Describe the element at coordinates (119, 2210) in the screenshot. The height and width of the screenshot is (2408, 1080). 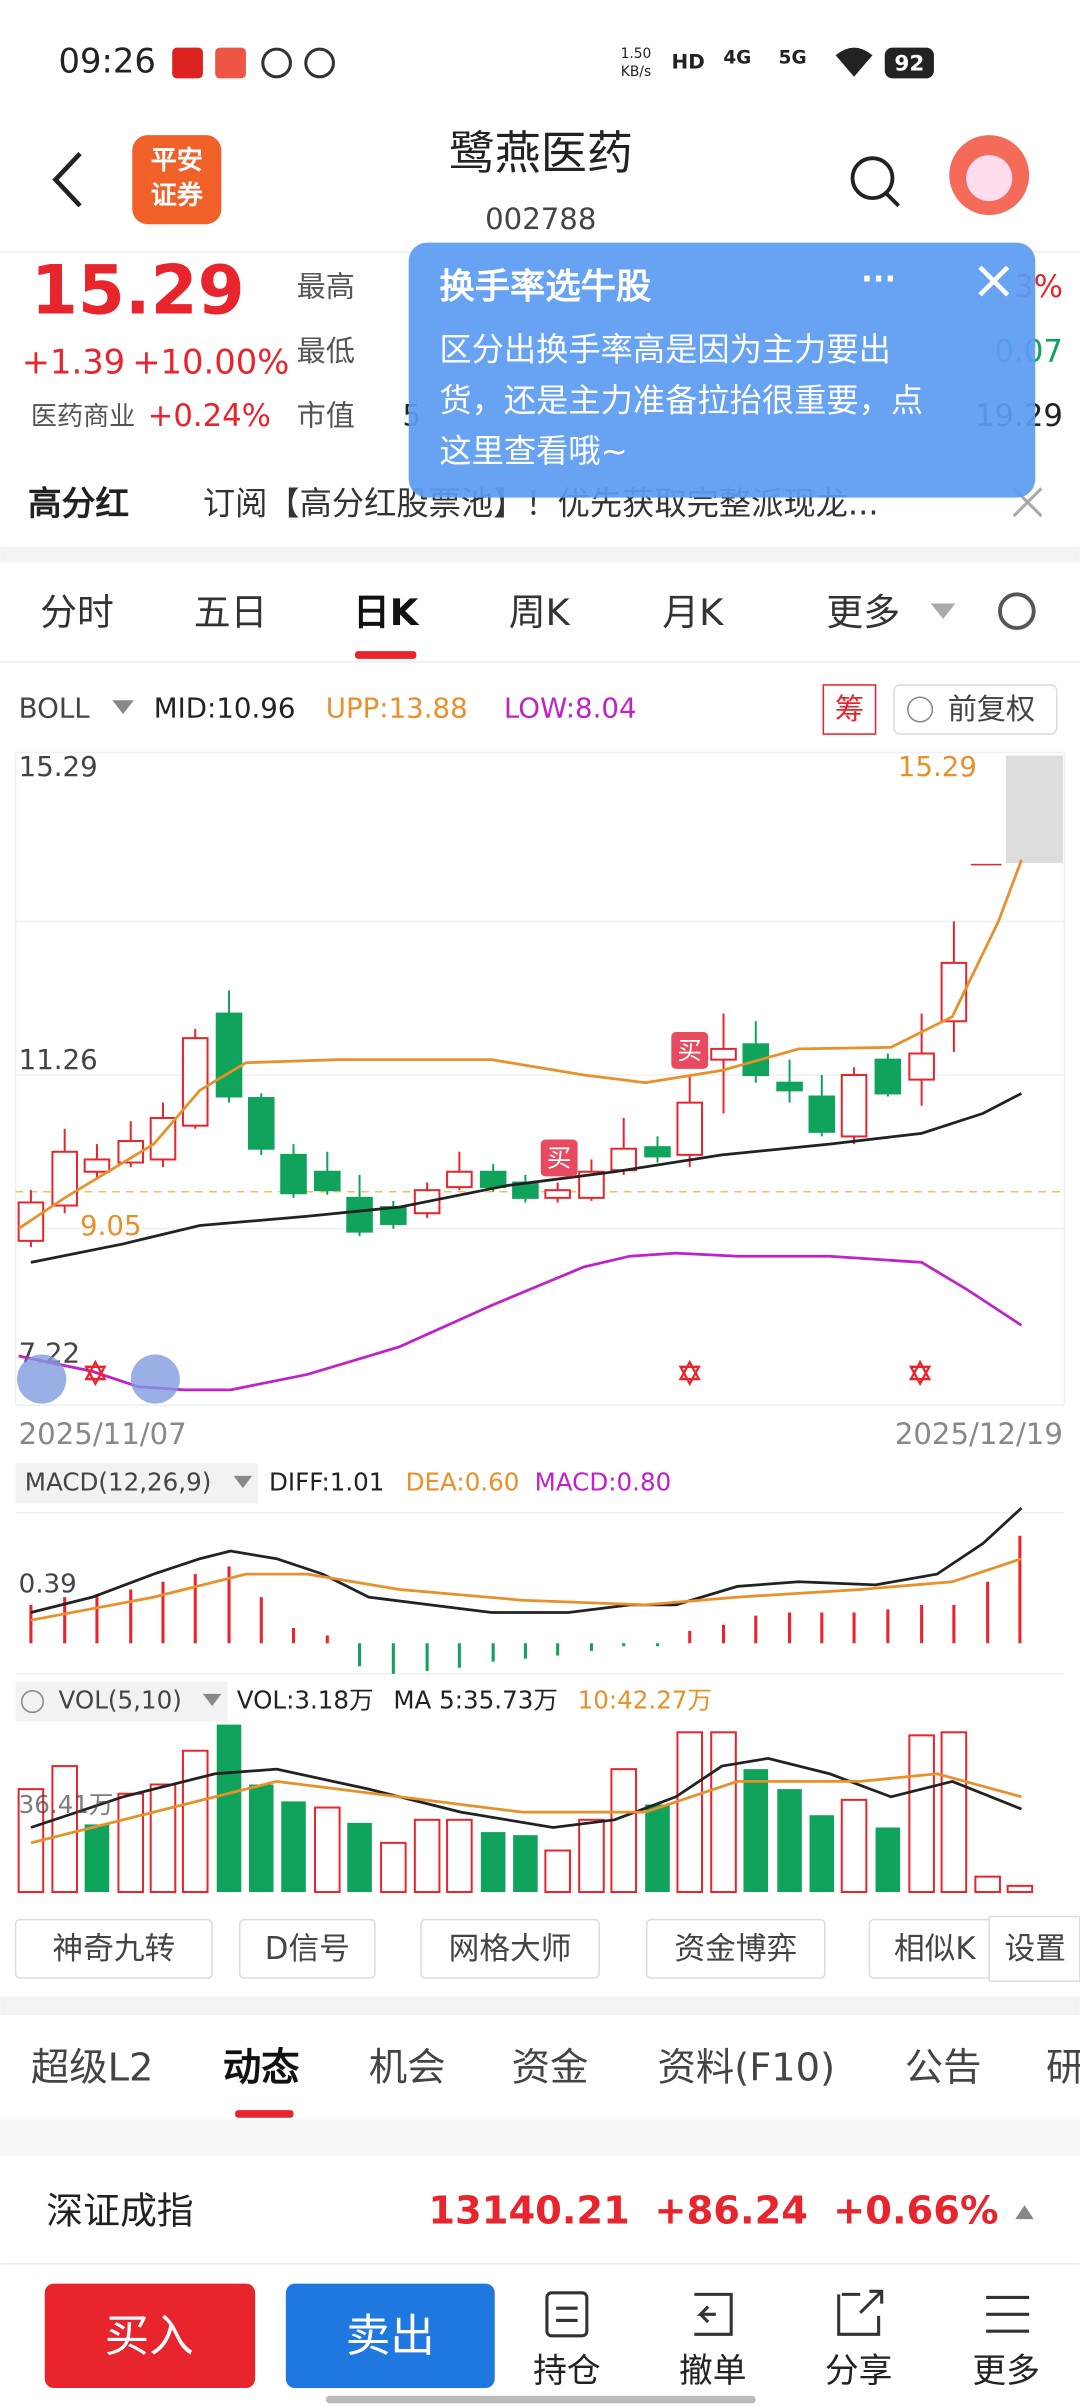
I see `index-name: 深证成指` at that location.